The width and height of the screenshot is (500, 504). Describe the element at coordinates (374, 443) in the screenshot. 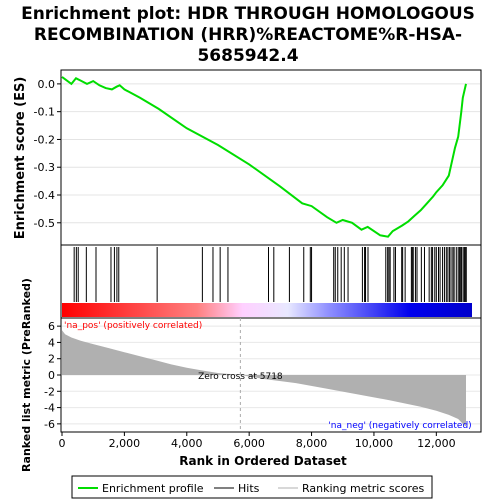

I see `x-tick-label: 10,000` at that location.